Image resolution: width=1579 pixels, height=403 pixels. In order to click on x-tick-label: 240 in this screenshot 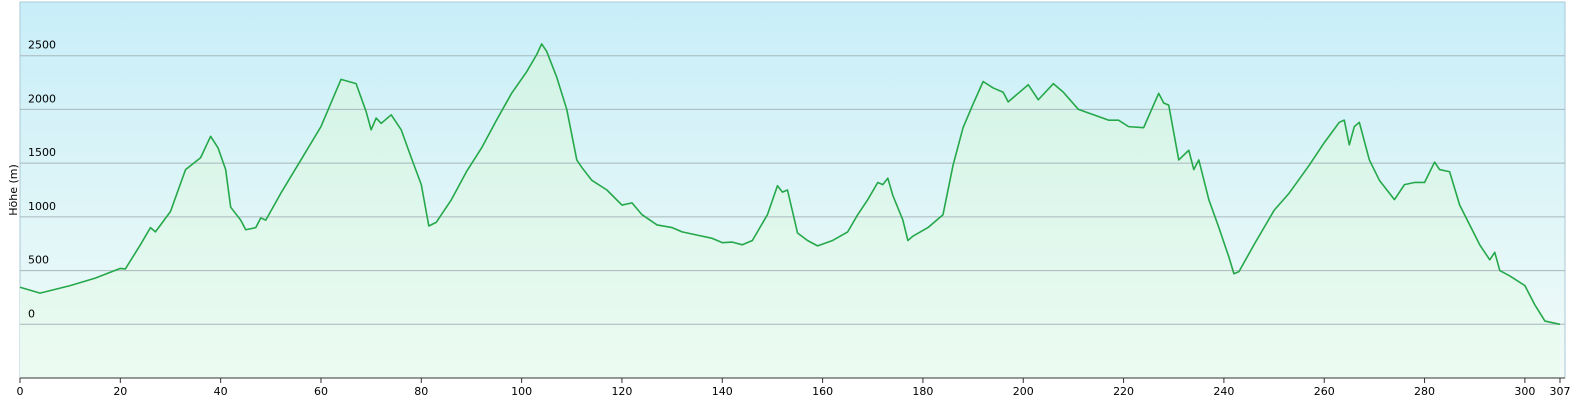, I will do `click(1223, 391)`.